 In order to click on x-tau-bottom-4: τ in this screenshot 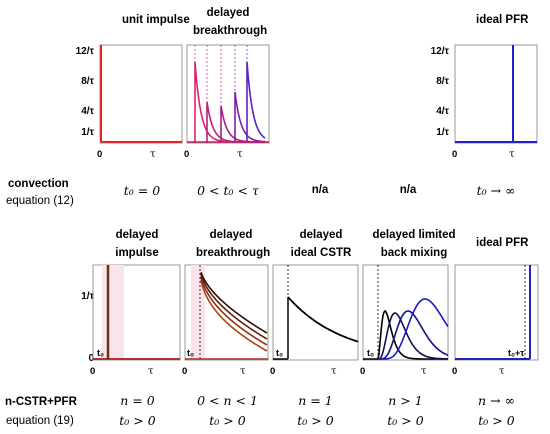, I will do `click(424, 371)`.